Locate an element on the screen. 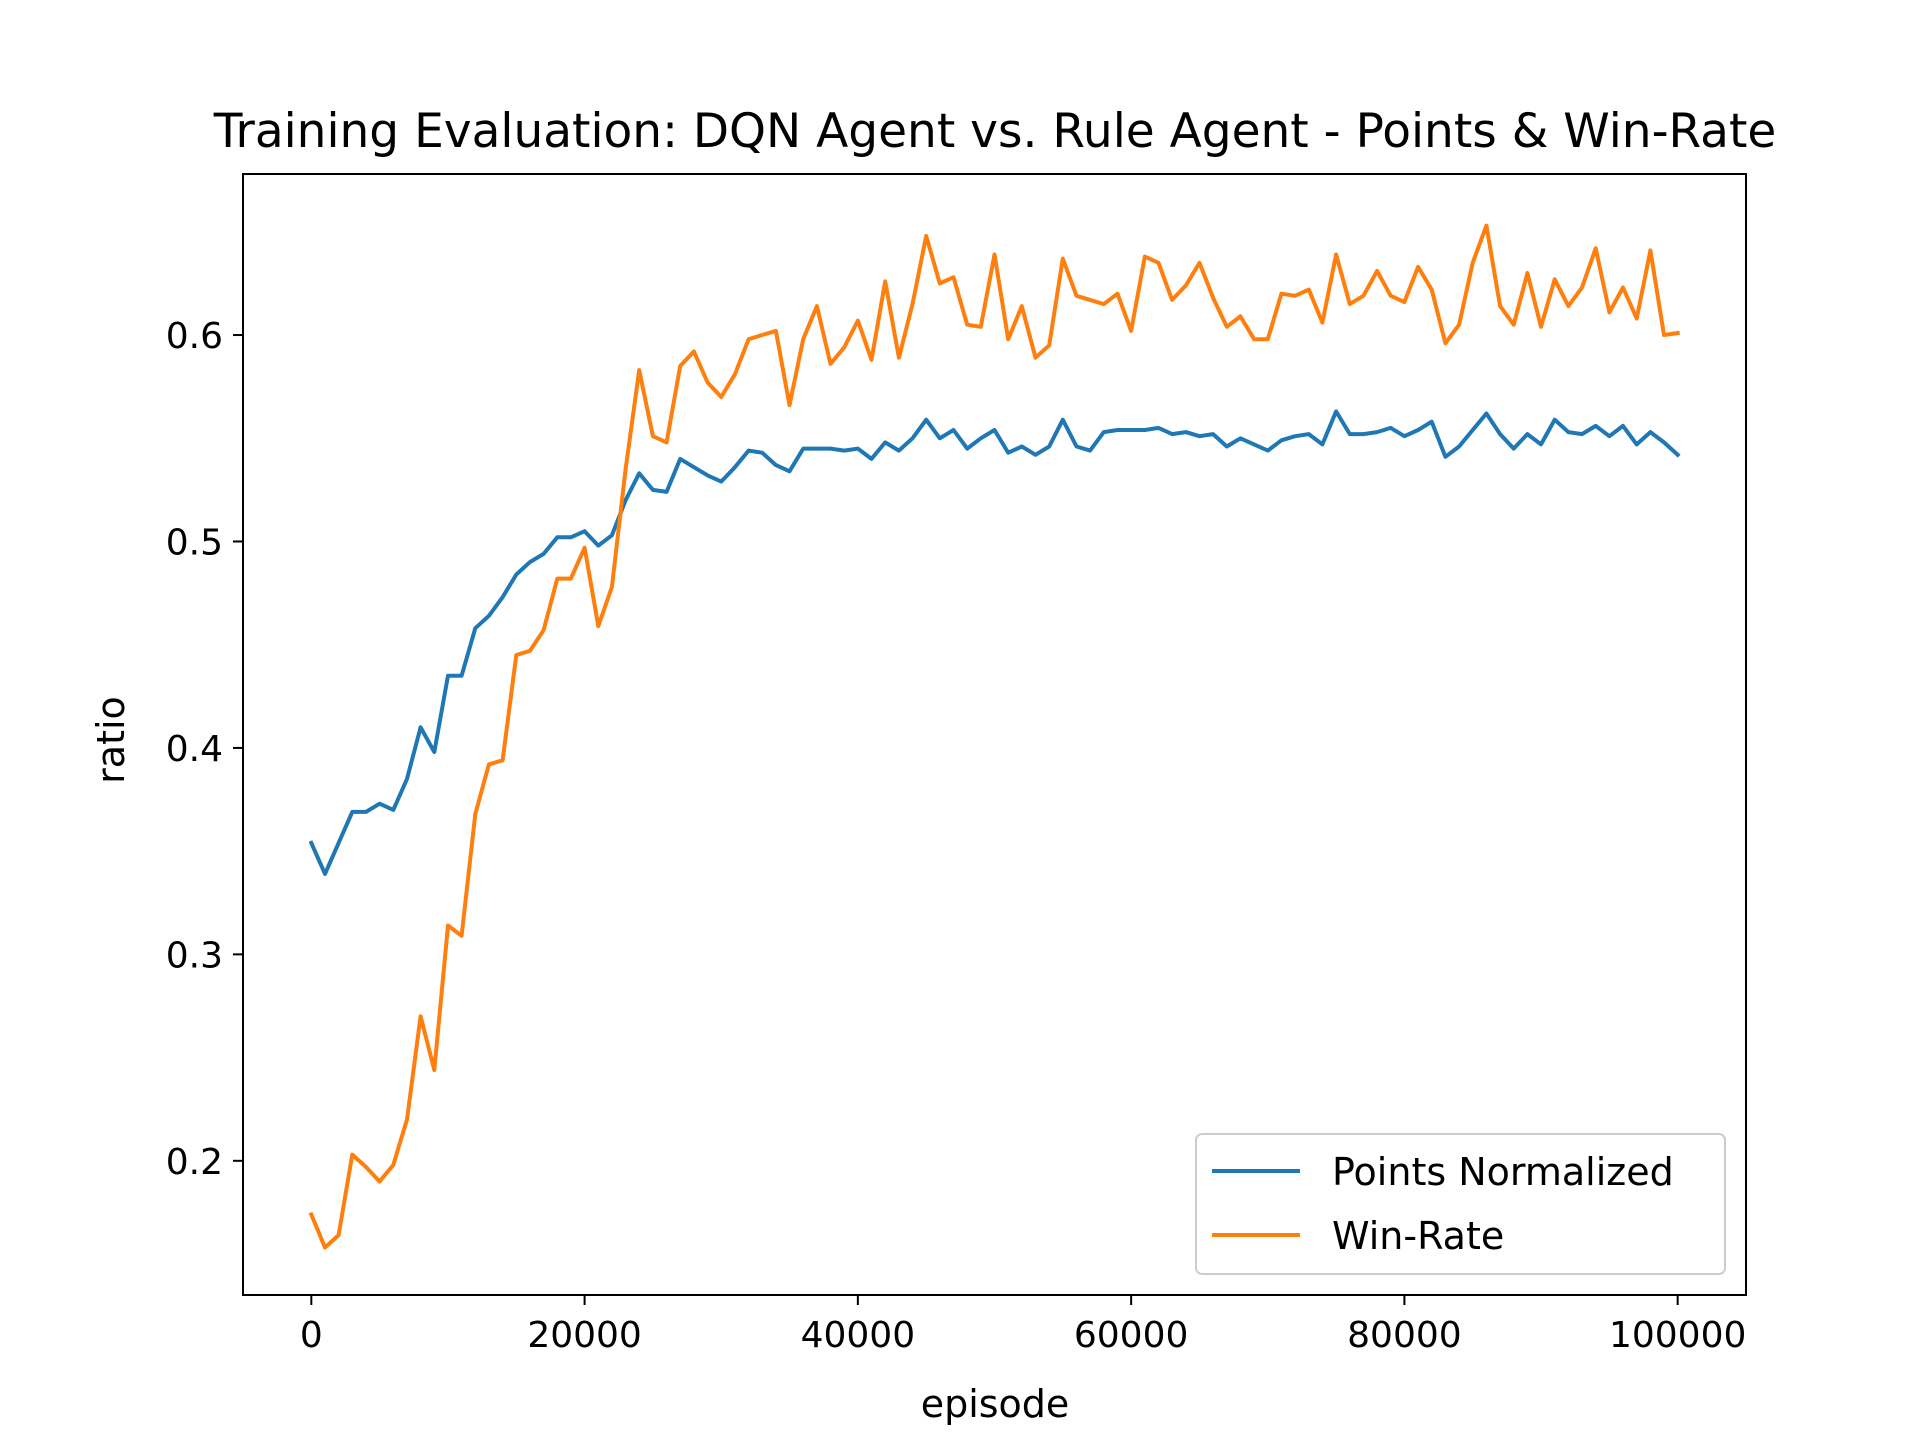 The image size is (1920, 1440). x-tick-label: 20000 is located at coordinates (584, 1335).